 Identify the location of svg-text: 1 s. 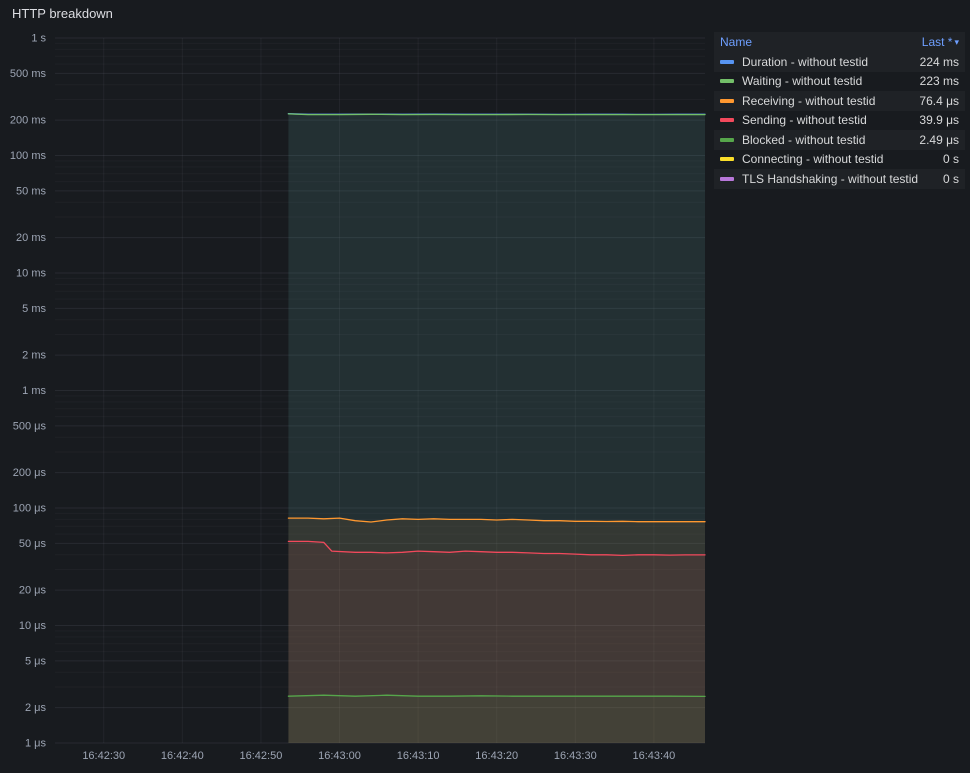
(38, 39).